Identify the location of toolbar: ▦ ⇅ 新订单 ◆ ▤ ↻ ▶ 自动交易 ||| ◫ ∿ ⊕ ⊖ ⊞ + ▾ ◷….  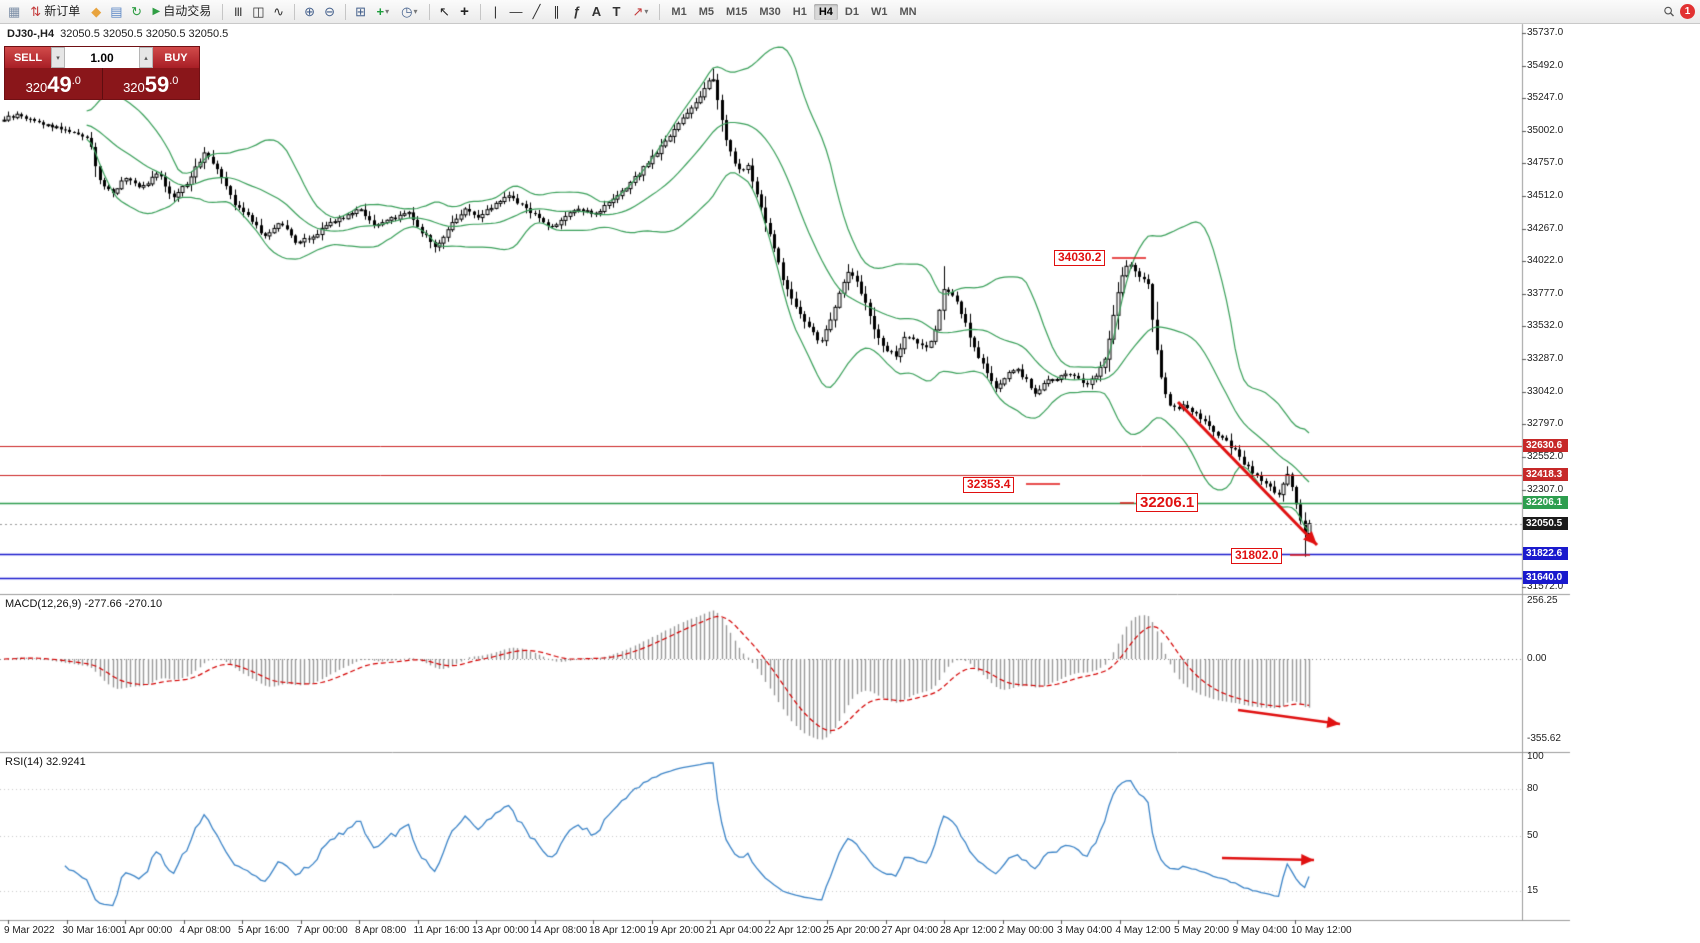
(850, 12).